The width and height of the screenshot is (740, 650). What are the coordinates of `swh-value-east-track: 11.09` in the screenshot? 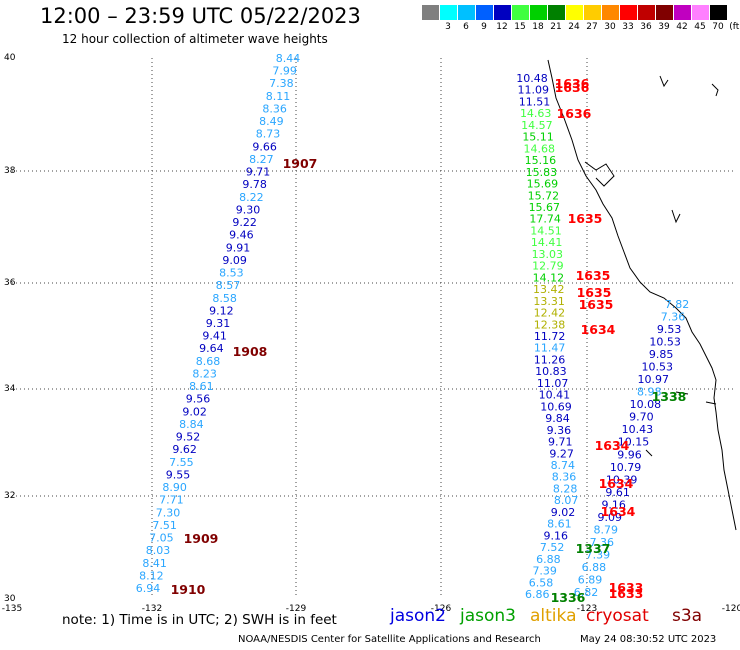 It's located at (533, 90).